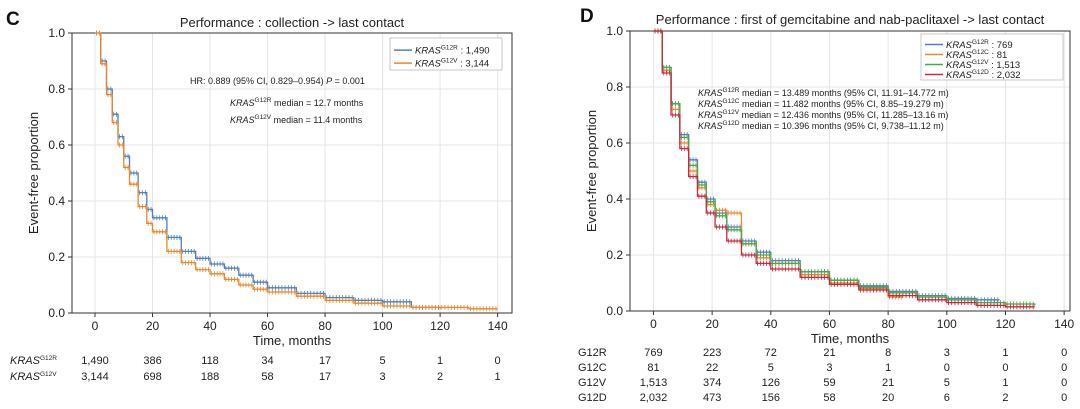 The width and height of the screenshot is (1080, 409). I want to click on risk-cell: 81, so click(653, 368).